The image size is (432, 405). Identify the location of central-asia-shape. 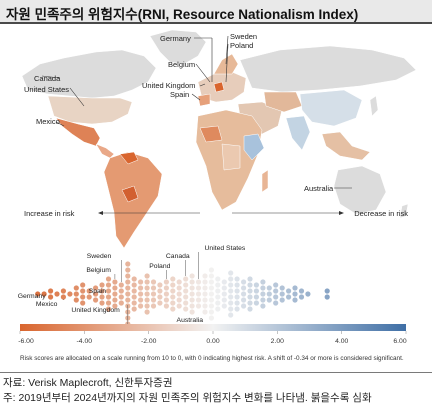
(283, 102).